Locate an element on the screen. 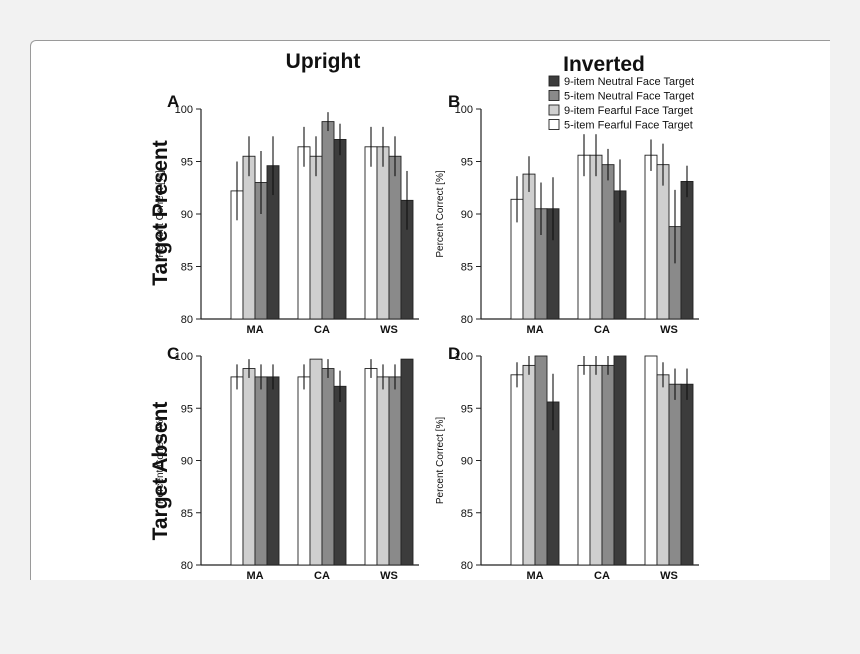 The height and width of the screenshot is (654, 860). column-title-inverted: Inverted is located at coordinates (604, 64).